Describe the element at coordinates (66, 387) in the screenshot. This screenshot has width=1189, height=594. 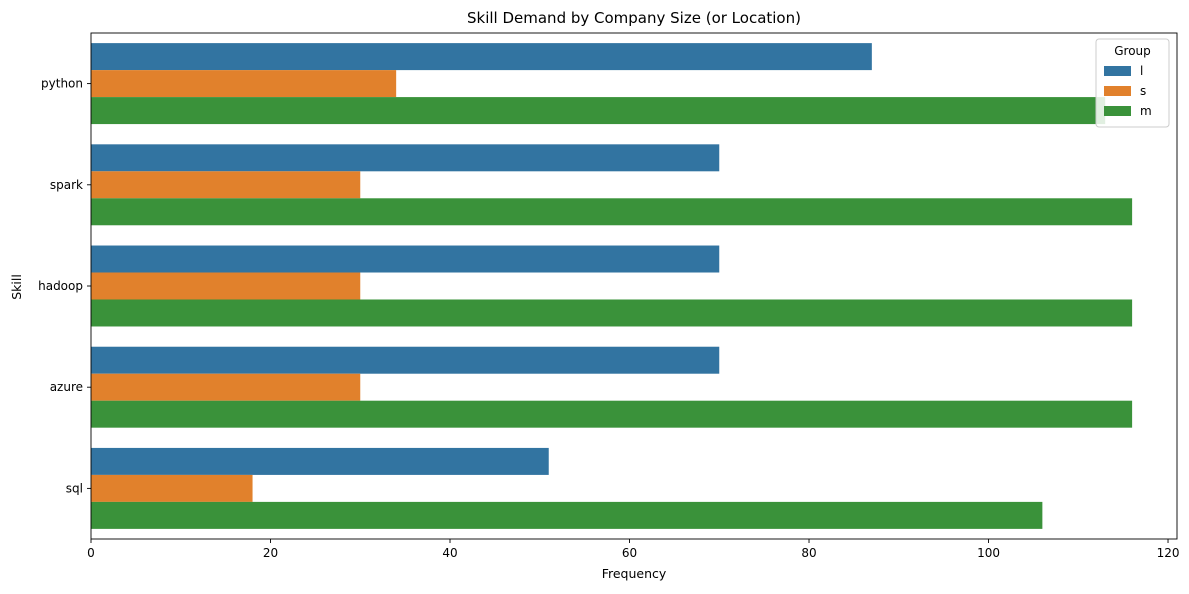
I see `category-label-azure: azure` at that location.